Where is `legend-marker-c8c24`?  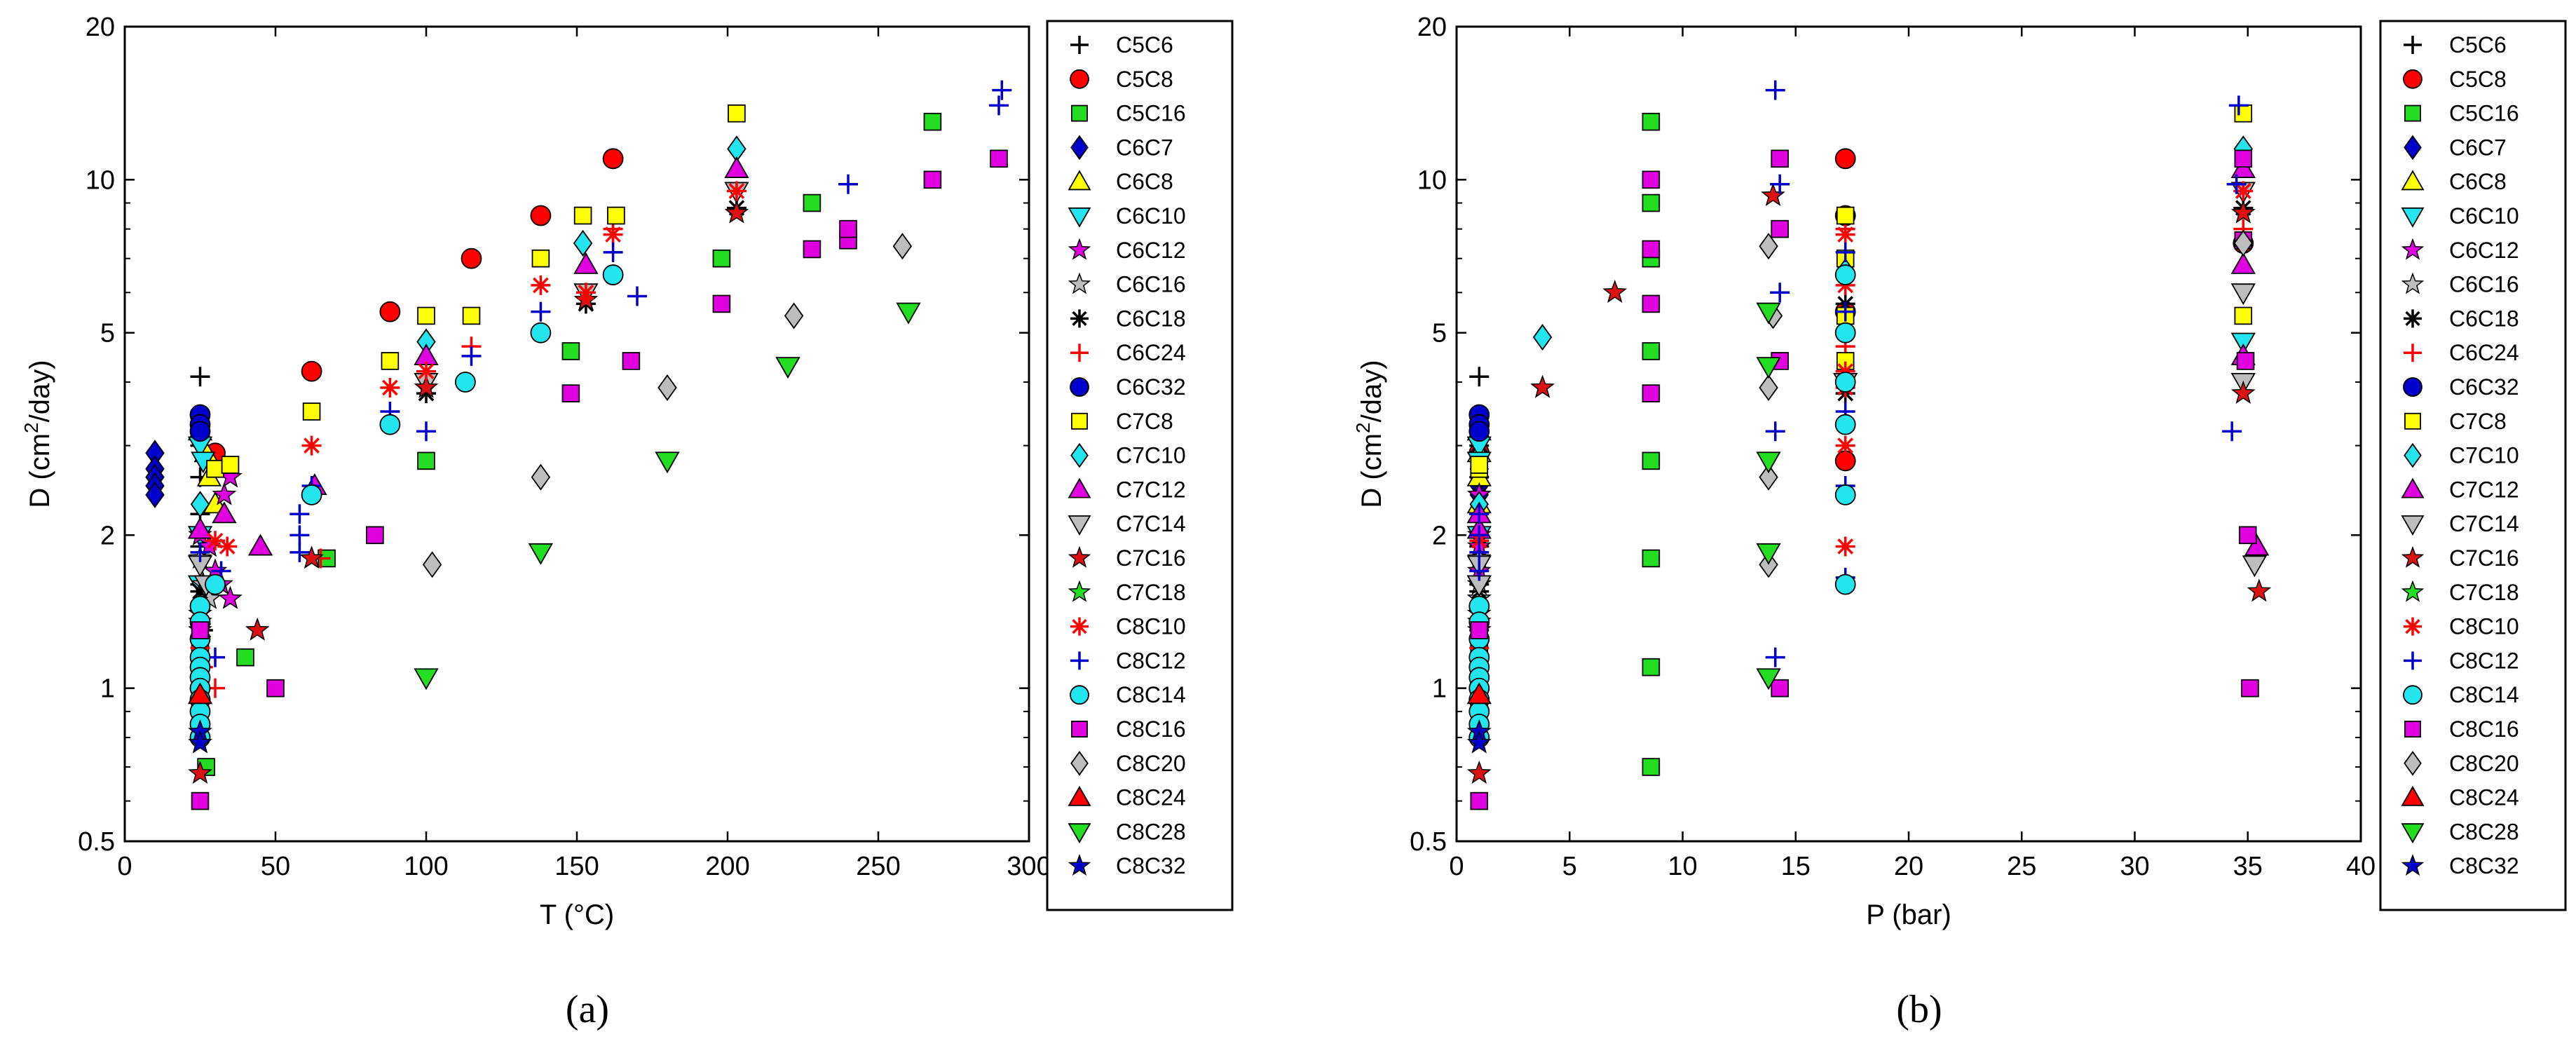 legend-marker-c8c24 is located at coordinates (1079, 795).